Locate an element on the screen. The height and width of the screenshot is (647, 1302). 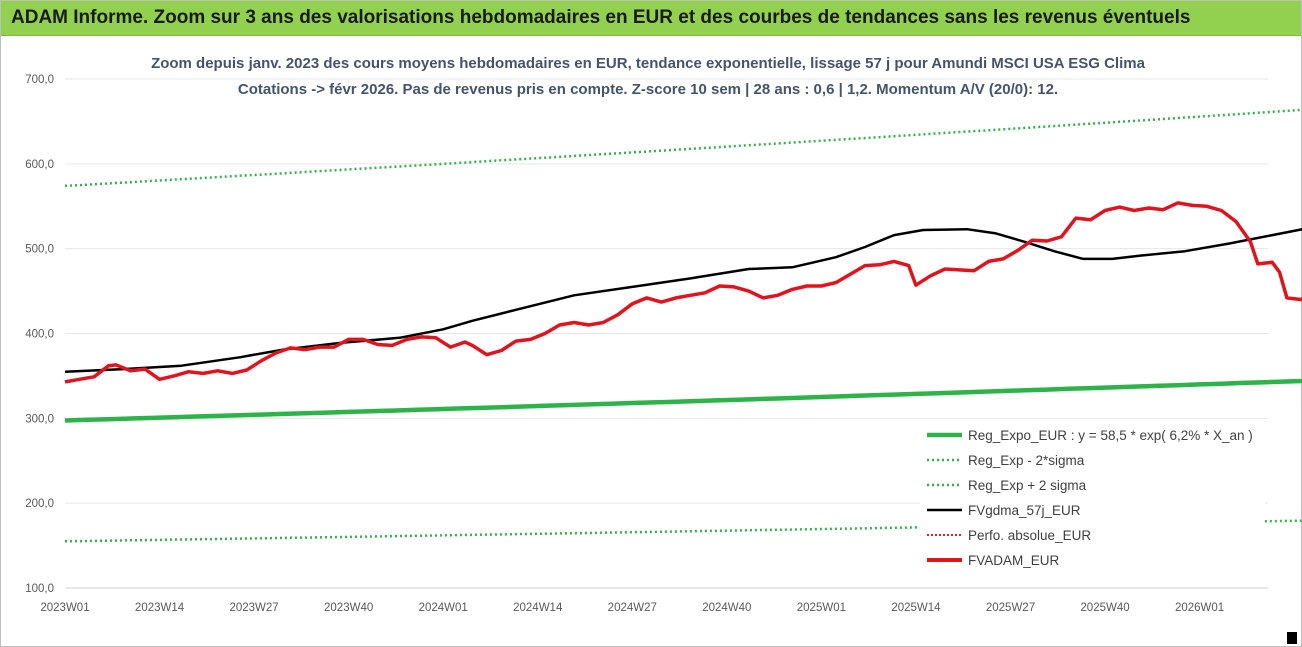
legend-reg-exp-minus-label: Reg_Exp - 2*sigma is located at coordinates (1026, 460).